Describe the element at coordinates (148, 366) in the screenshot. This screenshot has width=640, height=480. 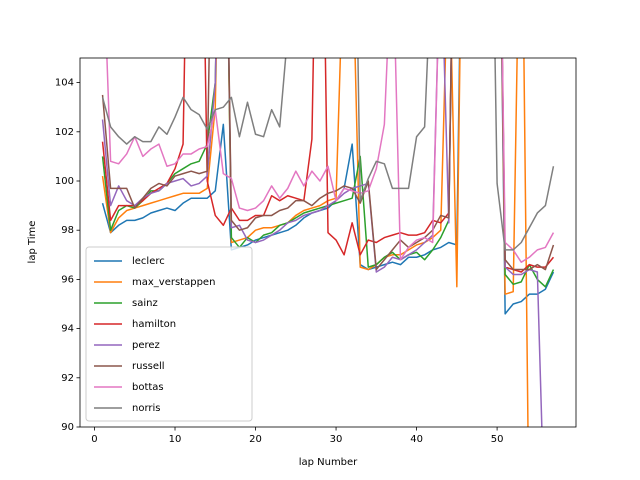
I see `legend-label: russell` at that location.